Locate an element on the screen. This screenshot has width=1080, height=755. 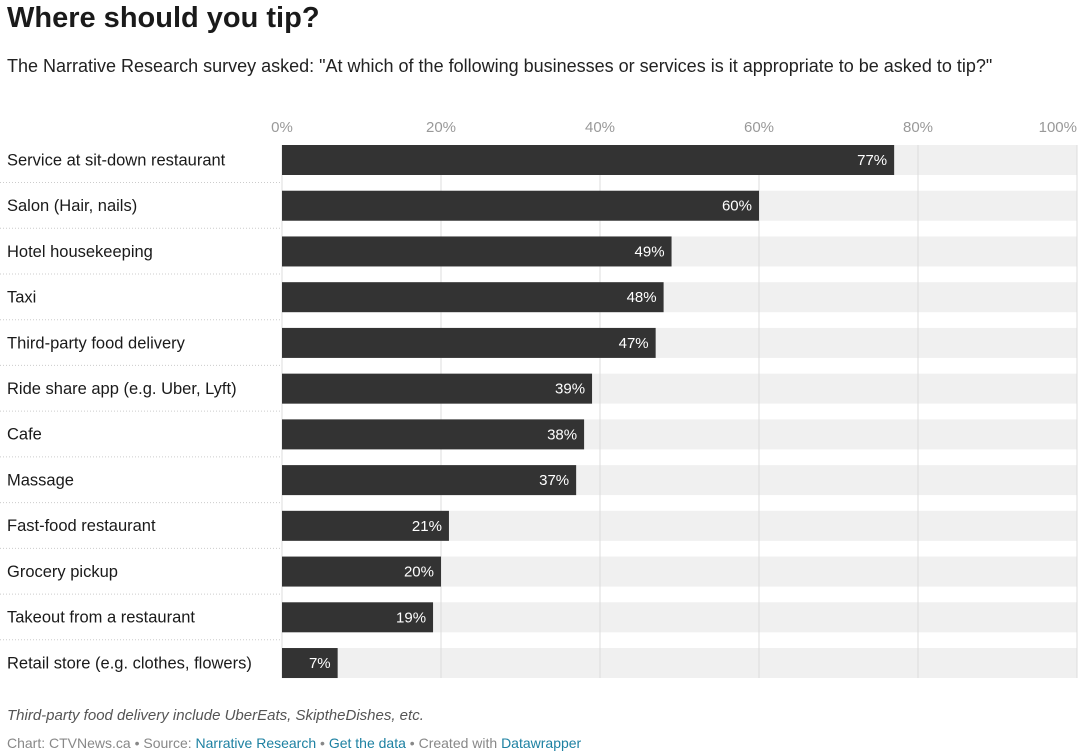
value-label: 77% is located at coordinates (872, 160).